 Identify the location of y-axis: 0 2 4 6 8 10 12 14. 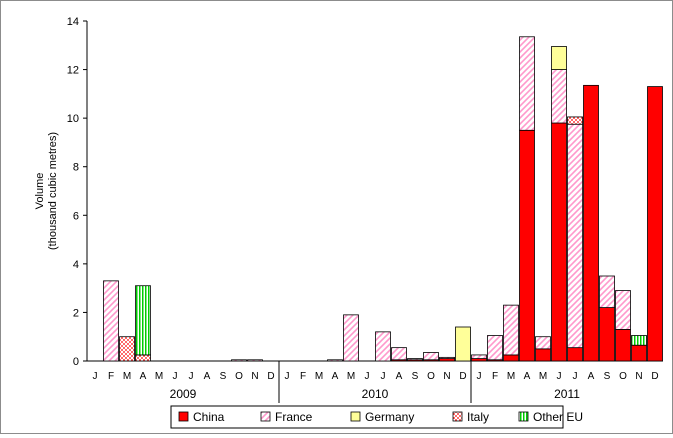
(77, 192).